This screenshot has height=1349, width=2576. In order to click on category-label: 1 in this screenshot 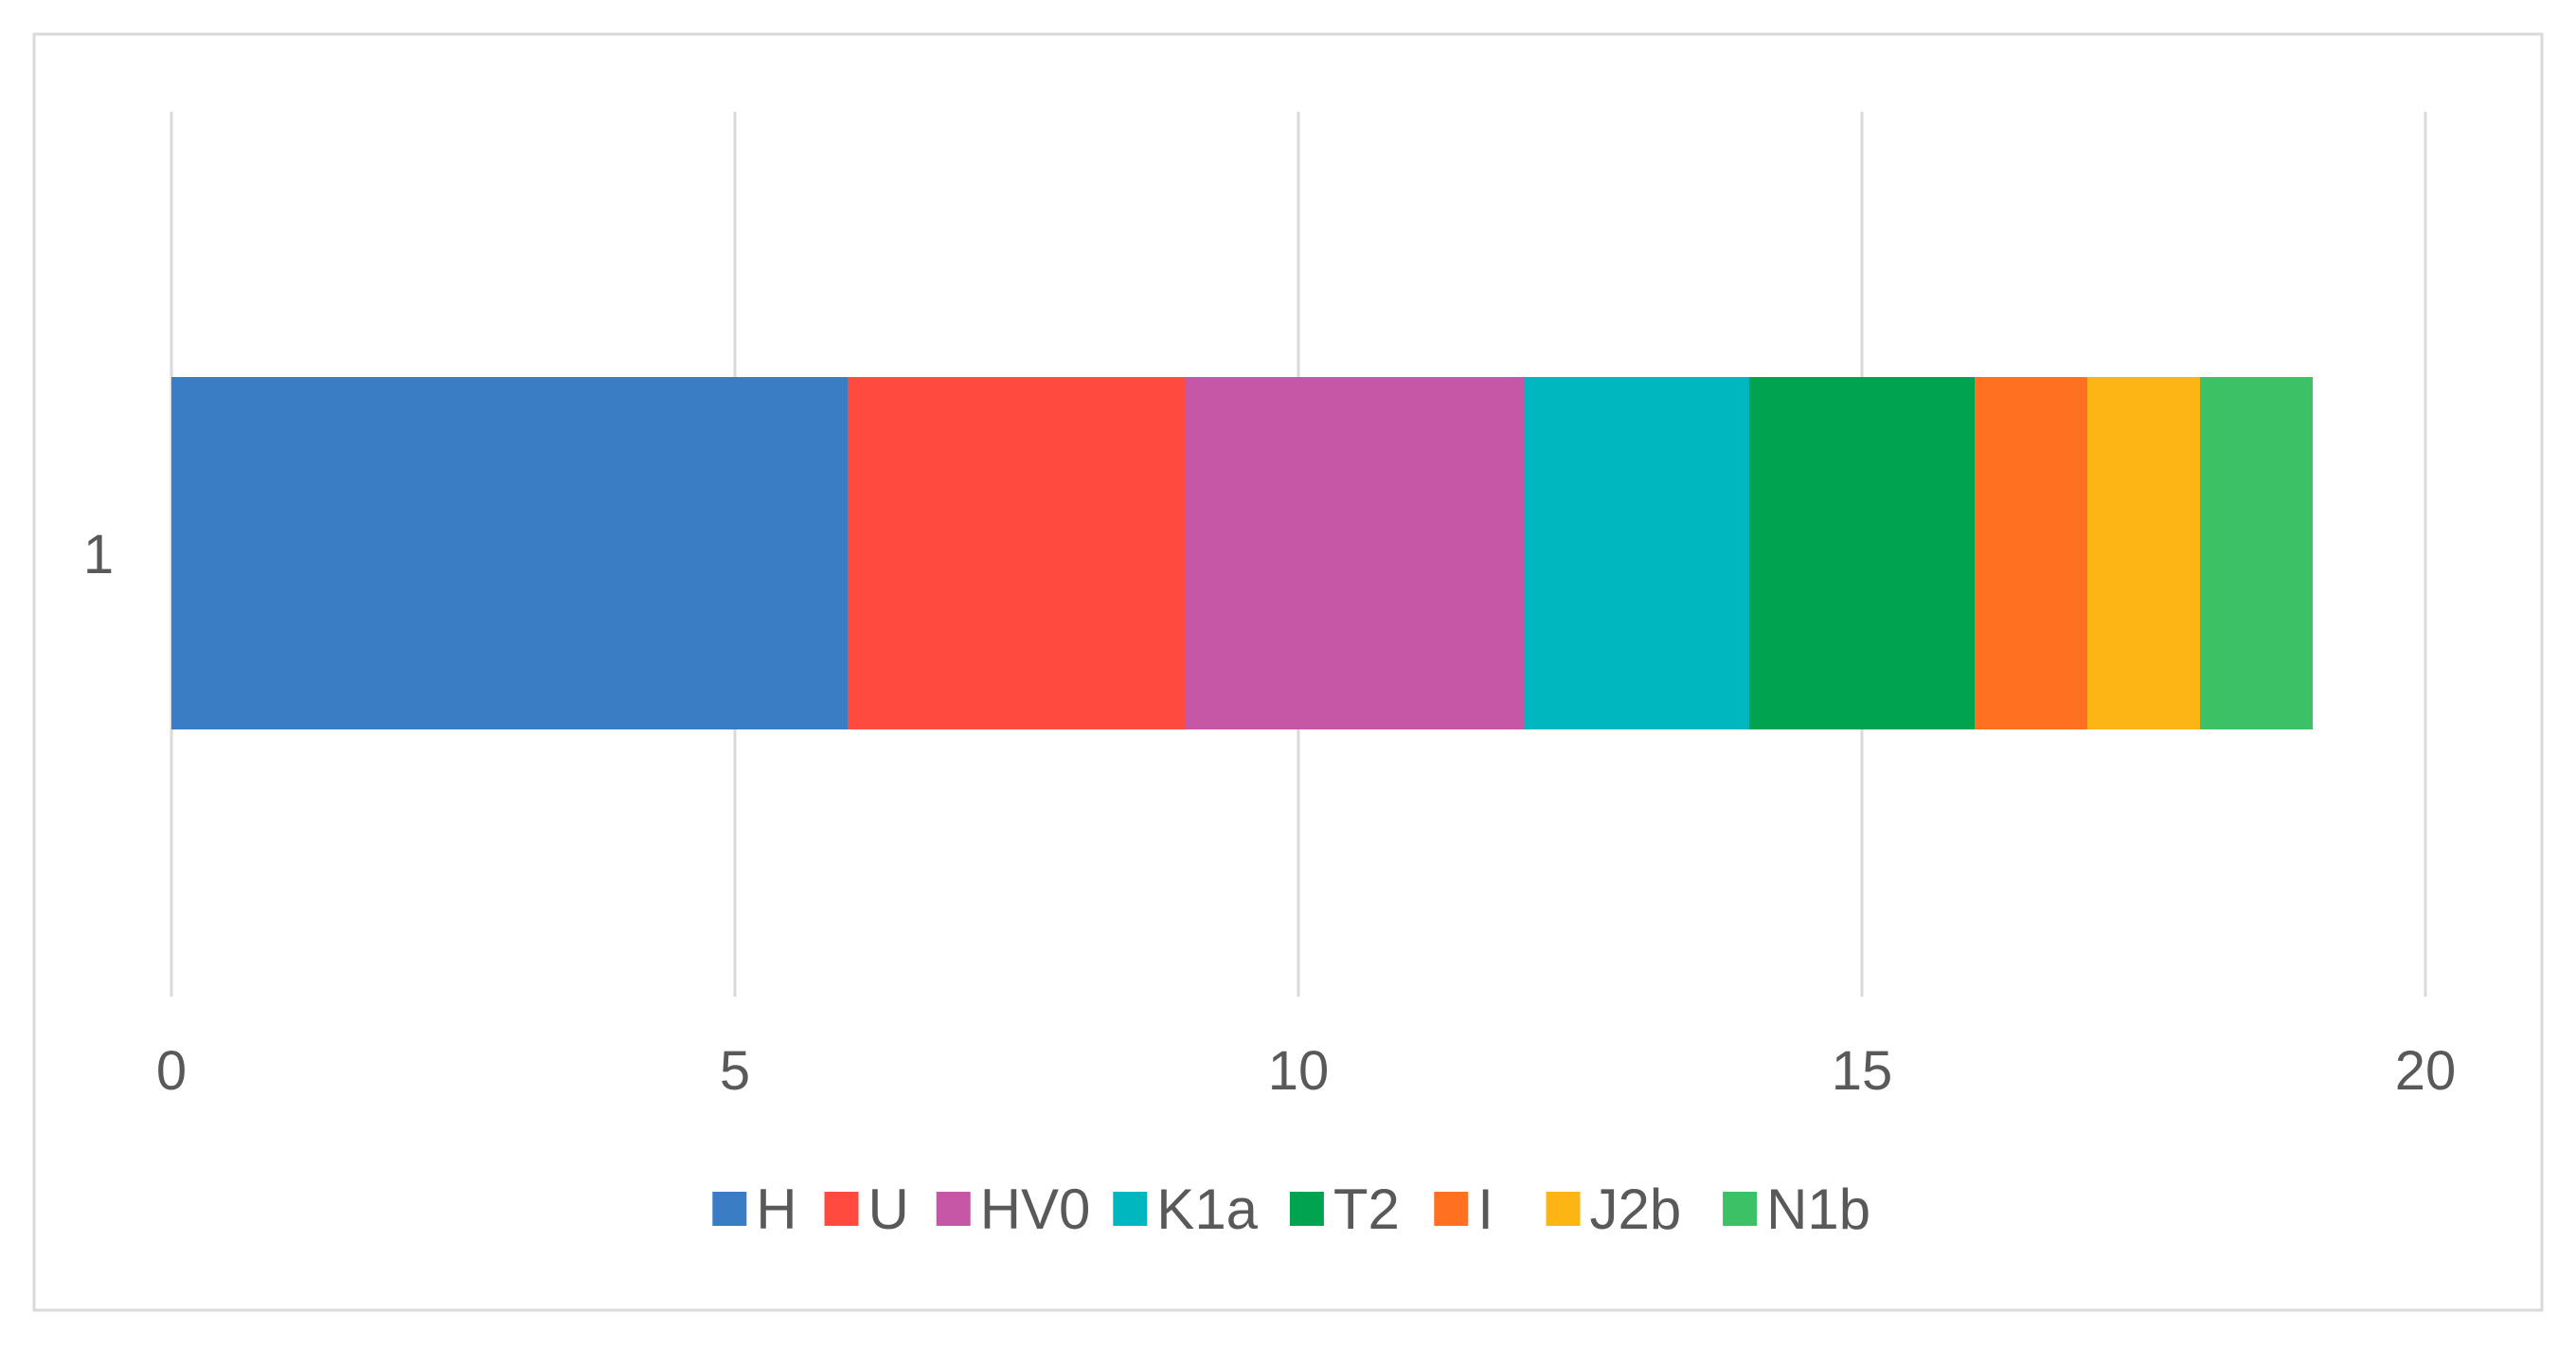, I will do `click(98, 554)`.